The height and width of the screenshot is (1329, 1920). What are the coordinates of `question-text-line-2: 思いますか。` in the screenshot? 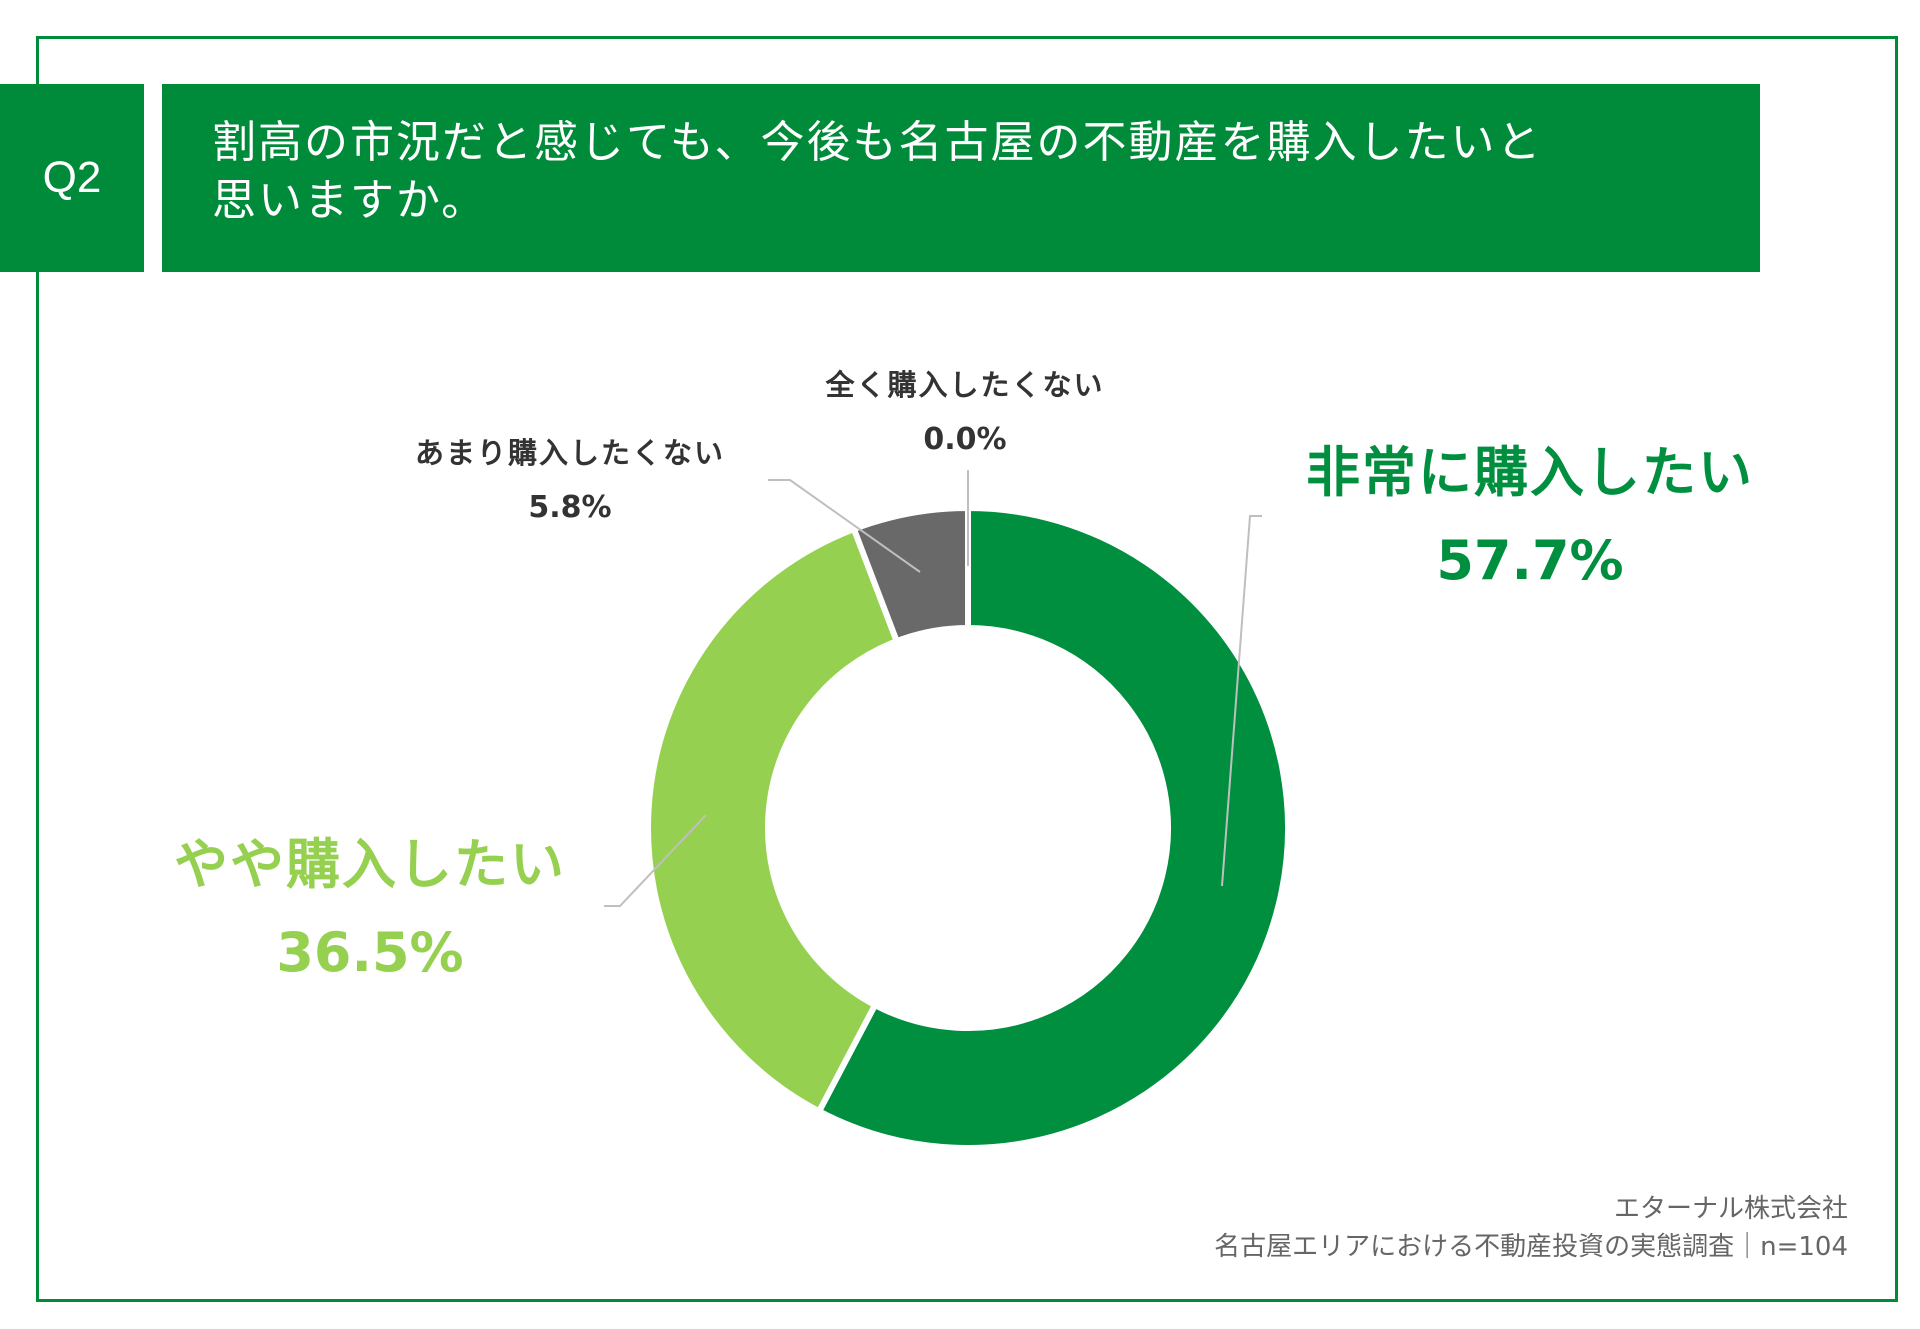 It's located at (350, 200).